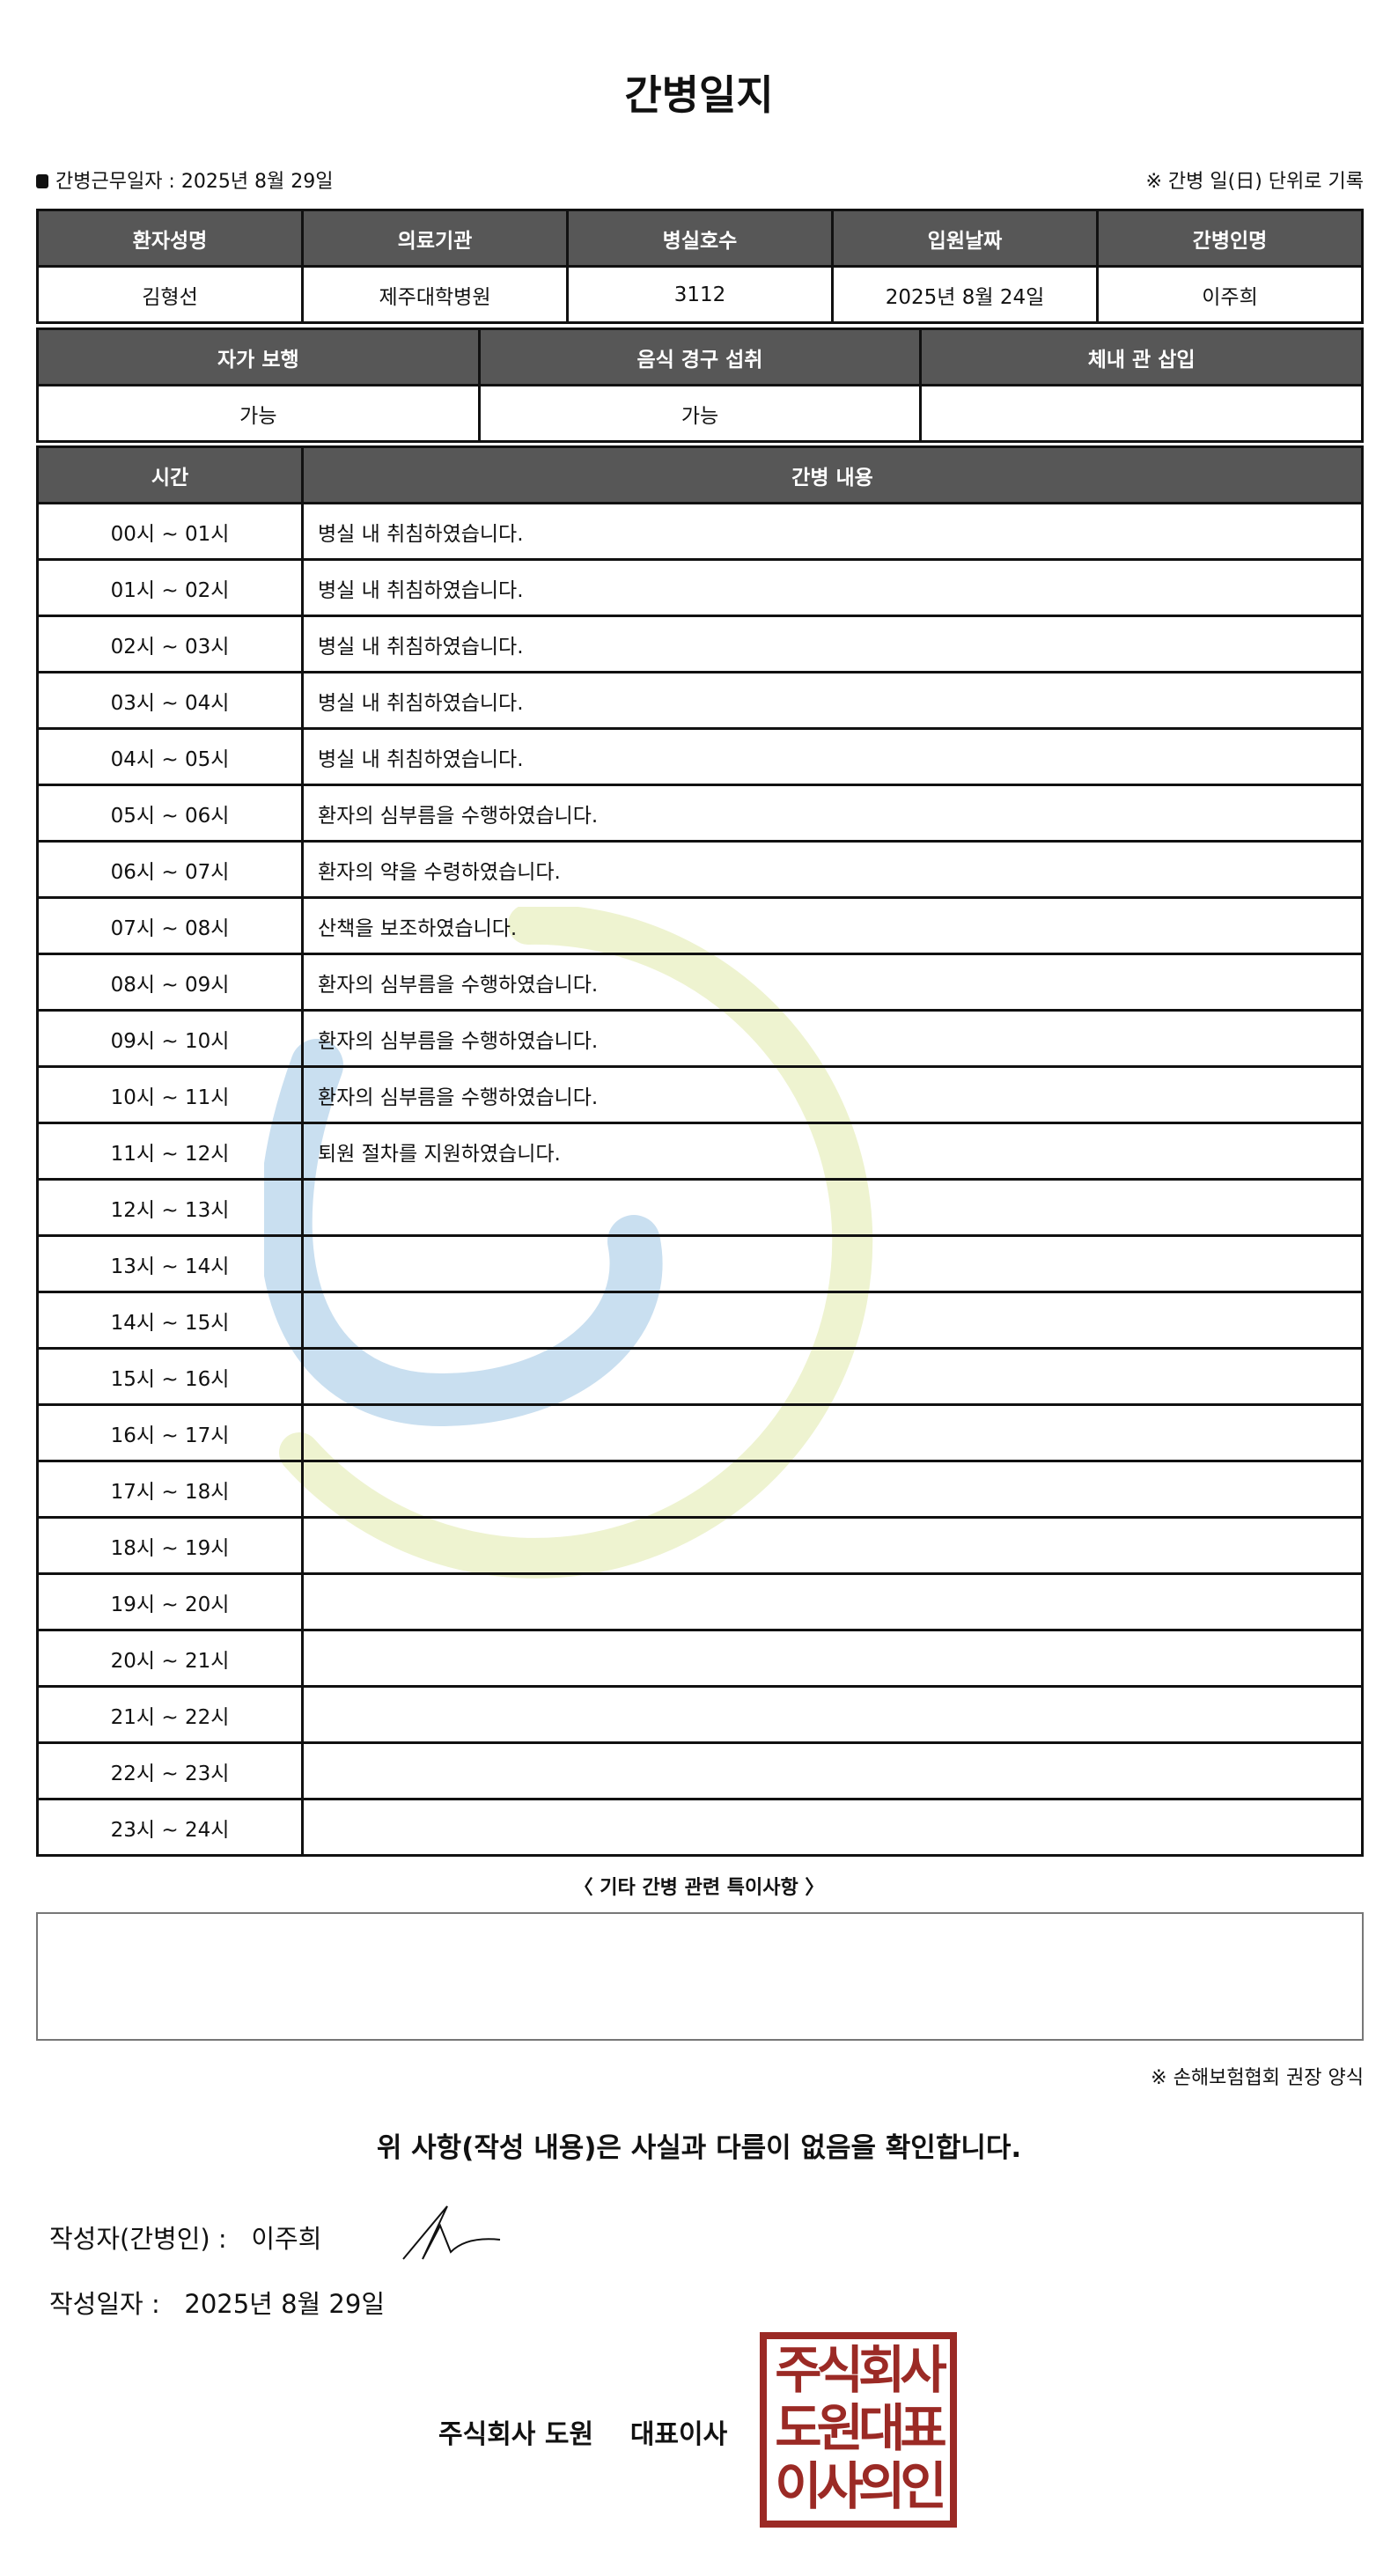 Image resolution: width=1398 pixels, height=2576 pixels. Describe the element at coordinates (42, 181) in the screenshot. I see `square-bullet-icon` at that location.